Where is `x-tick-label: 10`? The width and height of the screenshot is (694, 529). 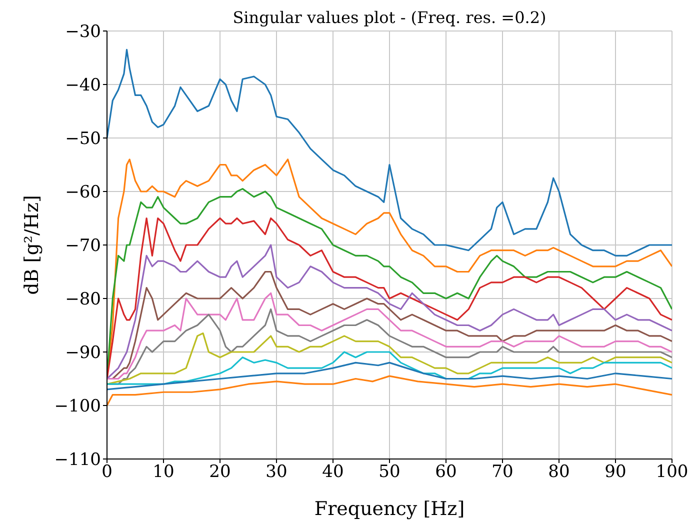
x-tick-label: 10 is located at coordinates (163, 472).